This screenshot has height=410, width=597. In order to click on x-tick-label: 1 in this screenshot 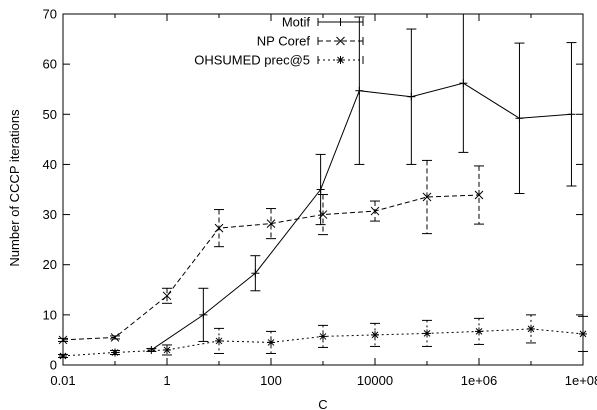, I will do `click(166, 380)`.